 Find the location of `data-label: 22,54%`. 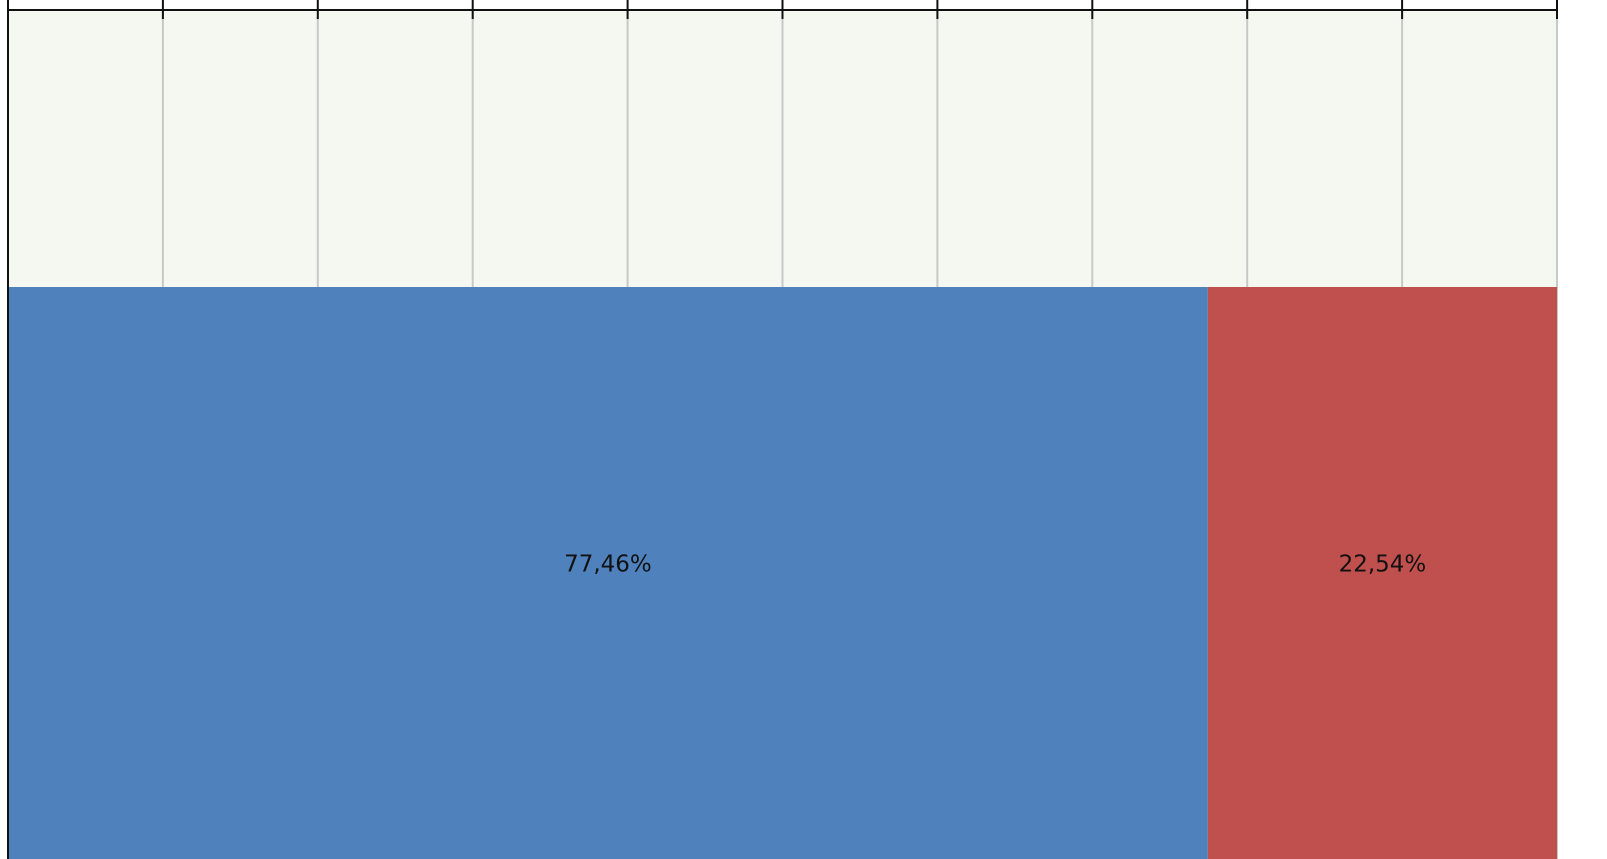

data-label: 22,54% is located at coordinates (1383, 565).